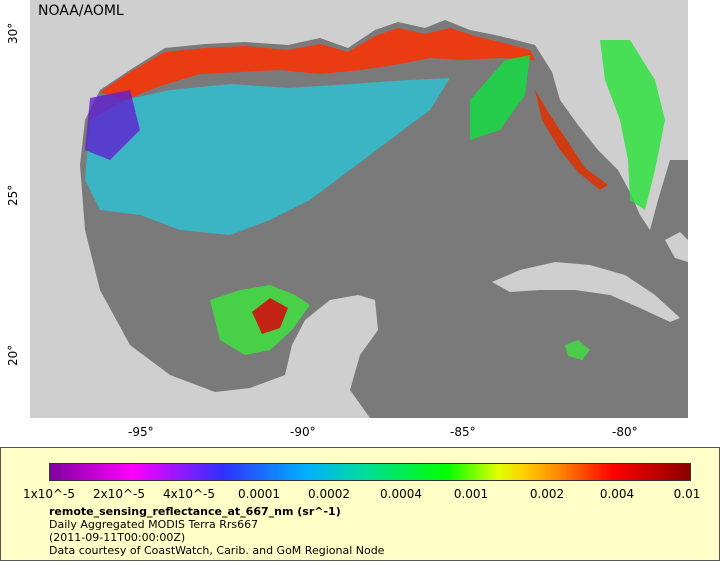 Image resolution: width=720 pixels, height=561 pixels. What do you see at coordinates (81, 11) in the screenshot?
I see `credit-label: NOAA/AOML` at bounding box center [81, 11].